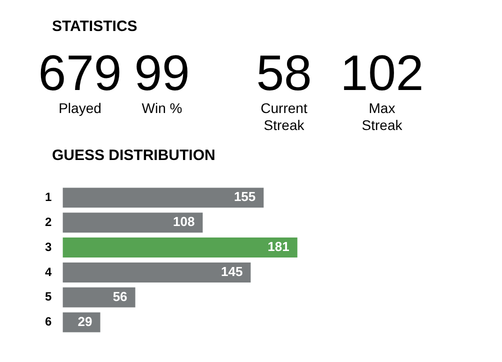 The image size is (502, 362). Describe the element at coordinates (284, 73) in the screenshot. I see `data-label: 58` at that location.